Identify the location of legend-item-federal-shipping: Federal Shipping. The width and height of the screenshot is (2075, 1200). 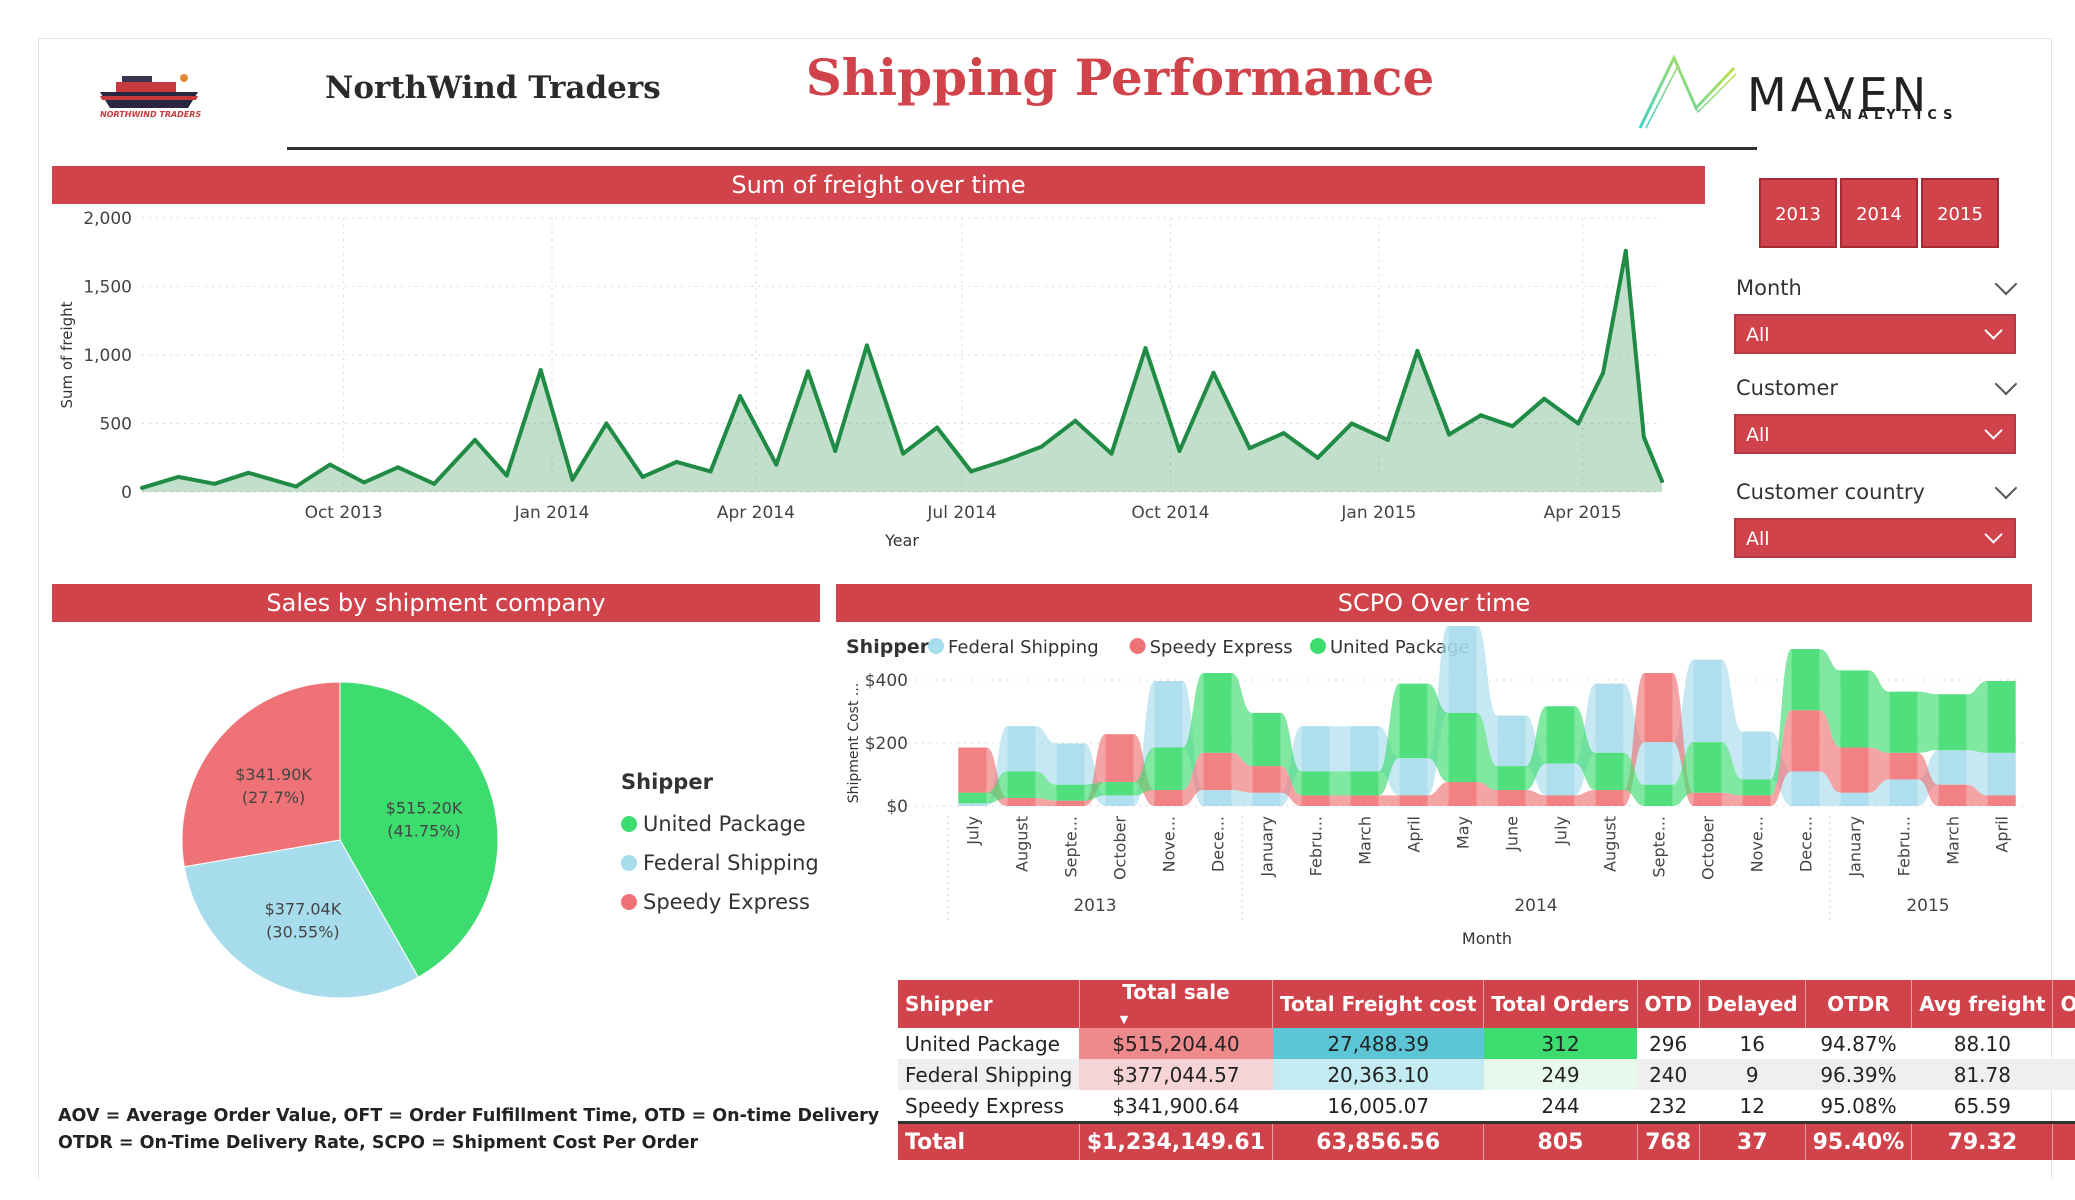
(720, 862).